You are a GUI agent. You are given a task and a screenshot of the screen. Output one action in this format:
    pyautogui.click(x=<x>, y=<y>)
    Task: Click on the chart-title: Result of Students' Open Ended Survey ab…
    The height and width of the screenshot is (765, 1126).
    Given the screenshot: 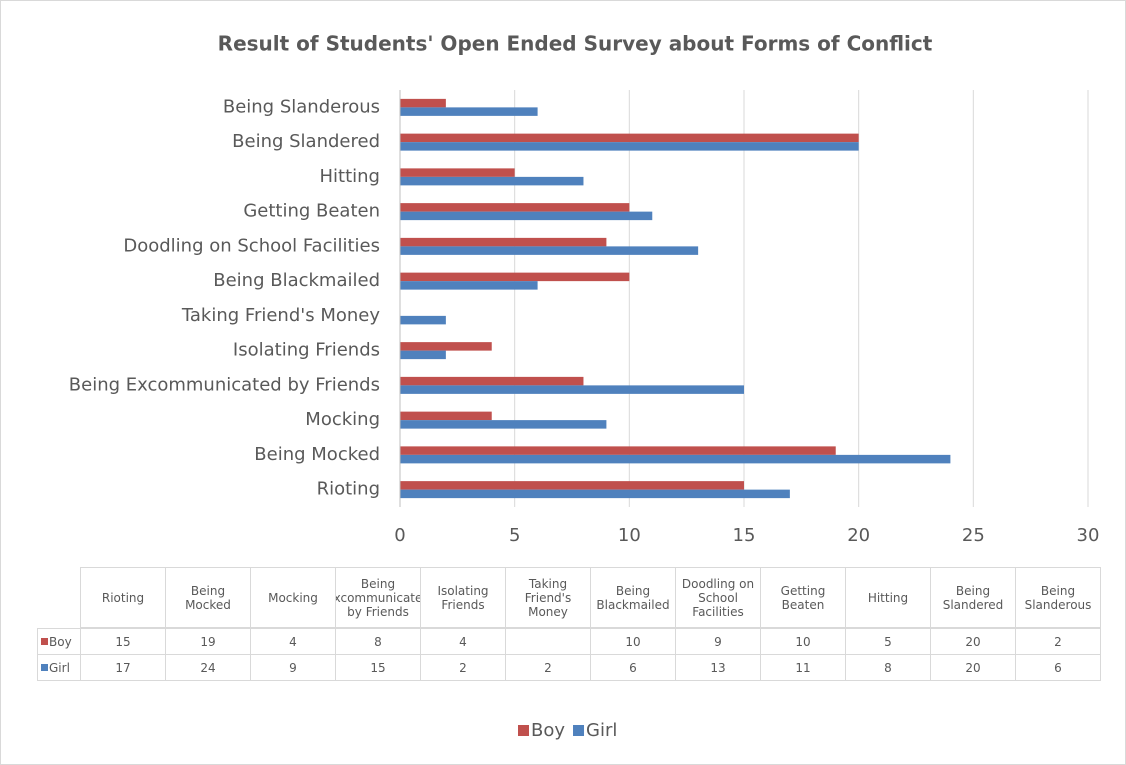 What is the action you would take?
    pyautogui.click(x=575, y=44)
    